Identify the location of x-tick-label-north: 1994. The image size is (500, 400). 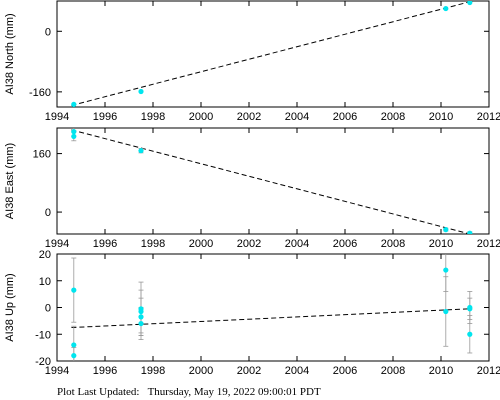
(57, 117).